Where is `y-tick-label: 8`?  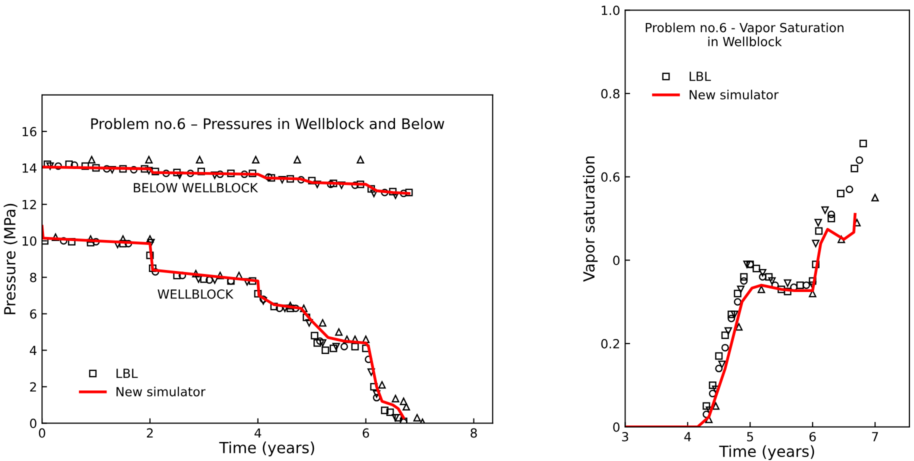
y-tick-label: 8 is located at coordinates (33, 277).